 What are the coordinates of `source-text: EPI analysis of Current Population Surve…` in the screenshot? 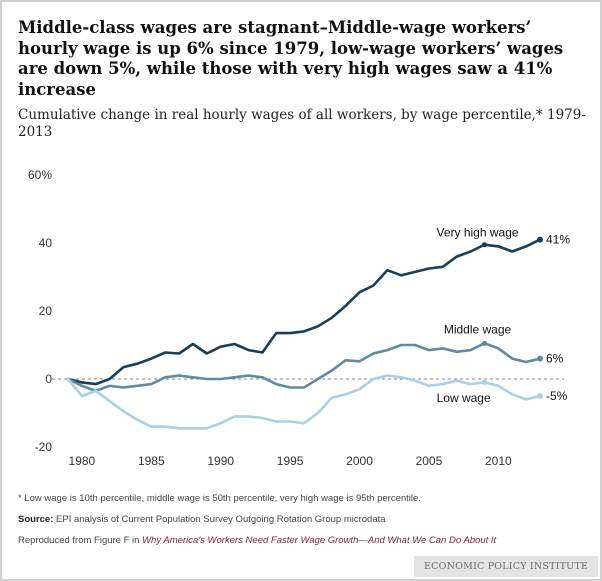 It's located at (221, 519).